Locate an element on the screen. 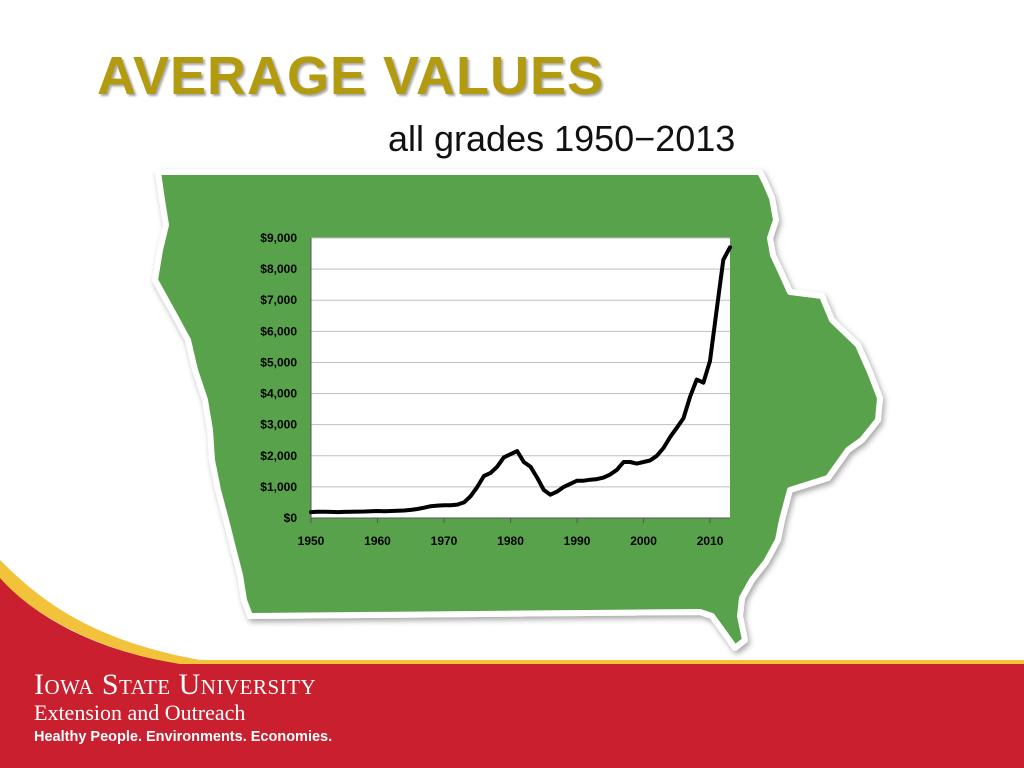 The width and height of the screenshot is (1024, 768). y-tick-label: $7,000 is located at coordinates (278, 300).